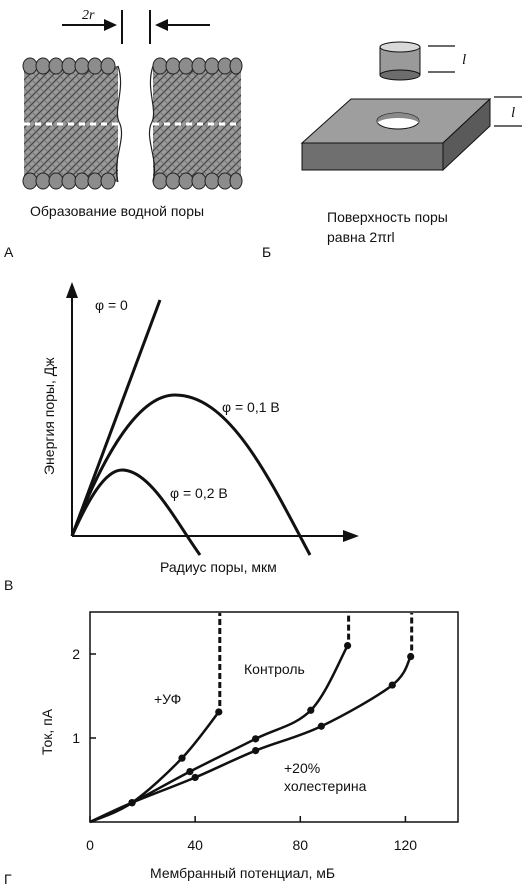 The height and width of the screenshot is (892, 531). What do you see at coordinates (9, 252) in the screenshot?
I see `panel-a-letter: А` at bounding box center [9, 252].